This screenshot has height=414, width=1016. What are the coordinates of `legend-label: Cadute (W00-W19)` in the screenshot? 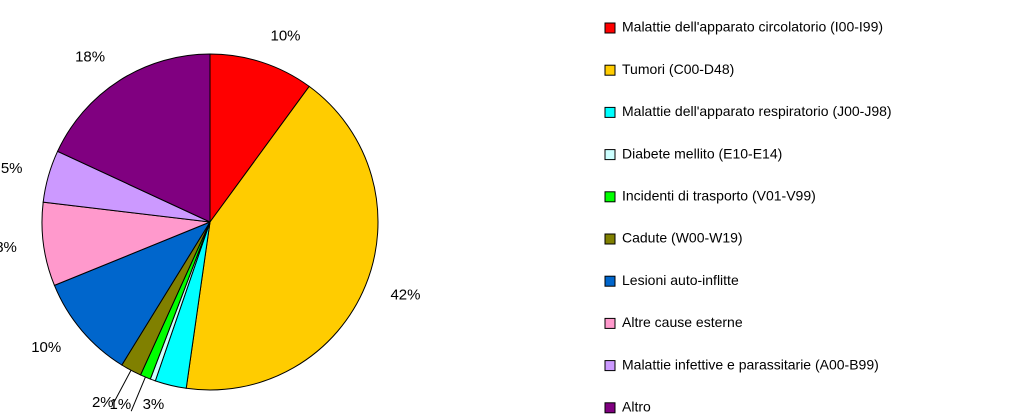 It's located at (682, 238).